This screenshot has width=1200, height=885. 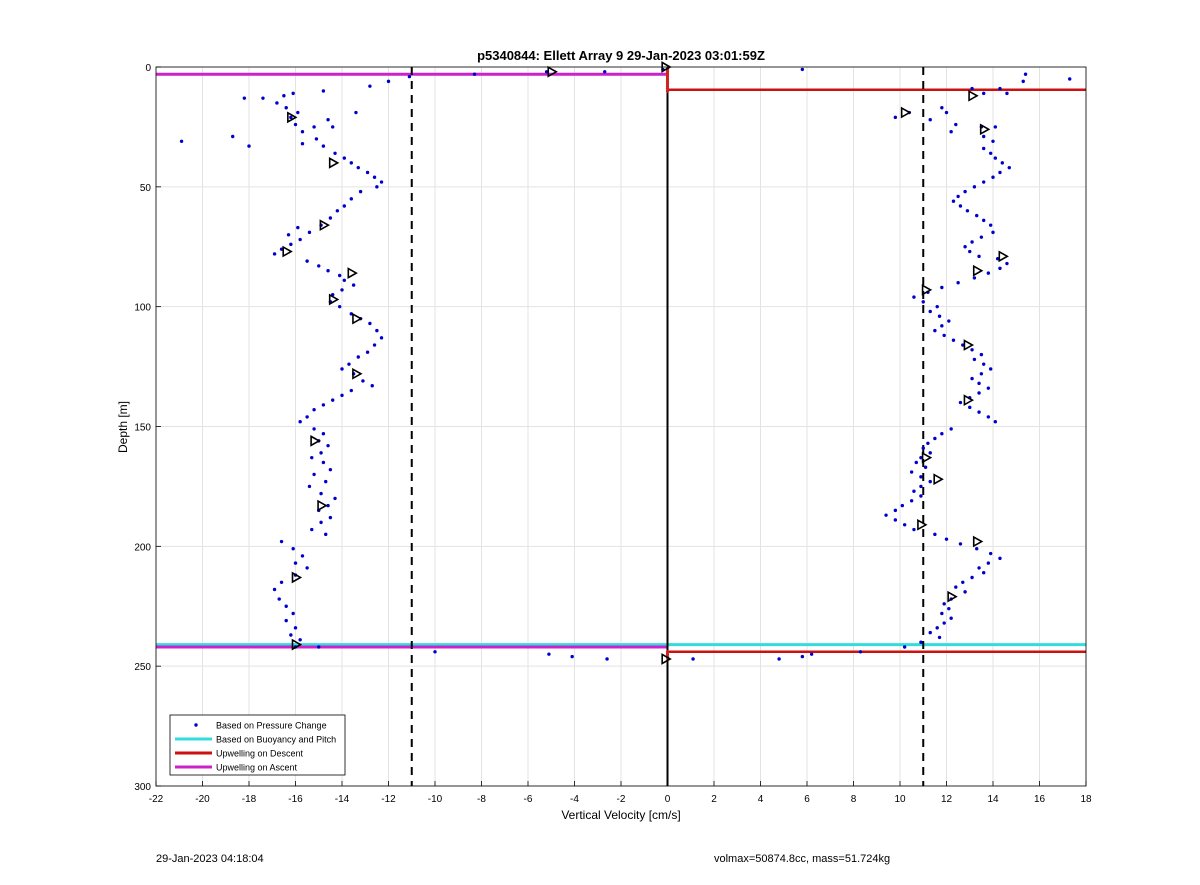 I want to click on y-axis-label: Depth [m], so click(x=123, y=427).